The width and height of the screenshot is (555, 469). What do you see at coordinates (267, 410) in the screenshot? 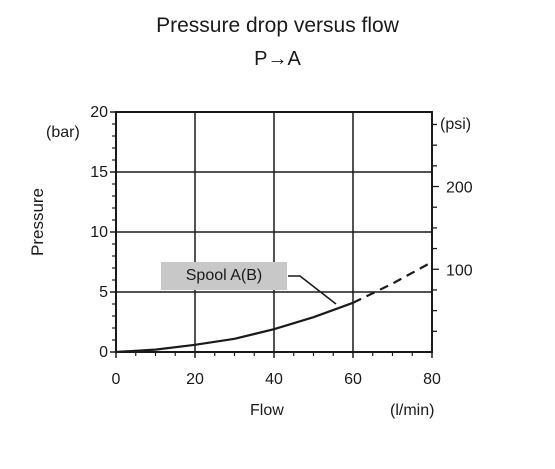
I see `x-axis-label: Flow` at bounding box center [267, 410].